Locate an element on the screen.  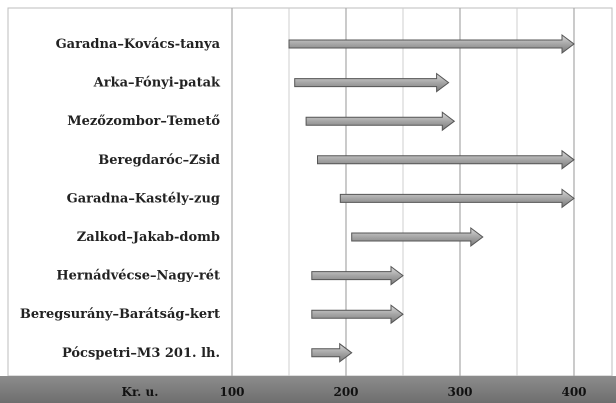
axis-label: Kr. u. is located at coordinates (140, 392).